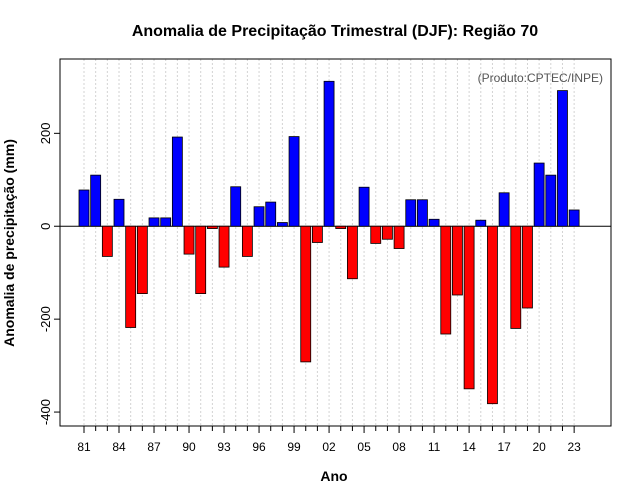 This screenshot has height=500, width=640. I want to click on x-tick-label: 87, so click(154, 447).